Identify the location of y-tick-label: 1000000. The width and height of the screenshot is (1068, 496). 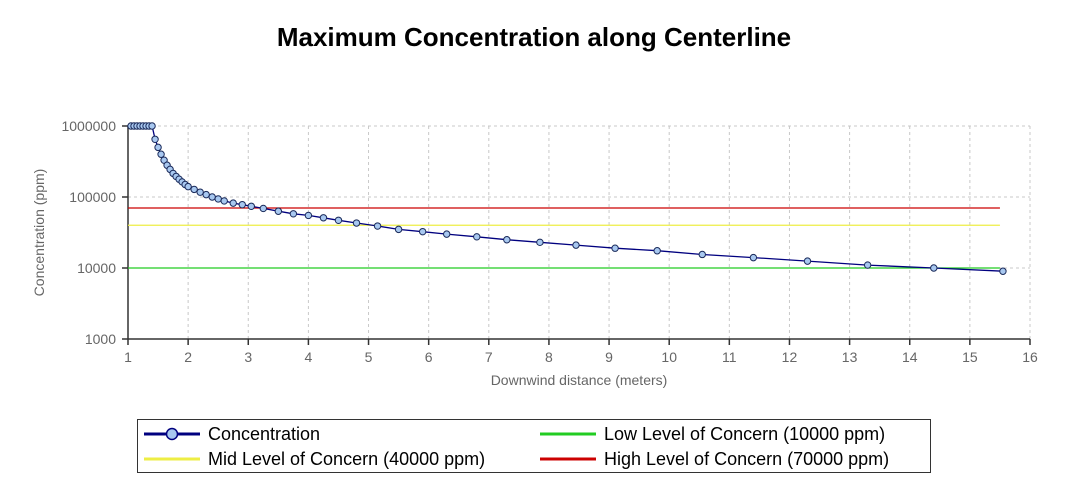
(88, 126).